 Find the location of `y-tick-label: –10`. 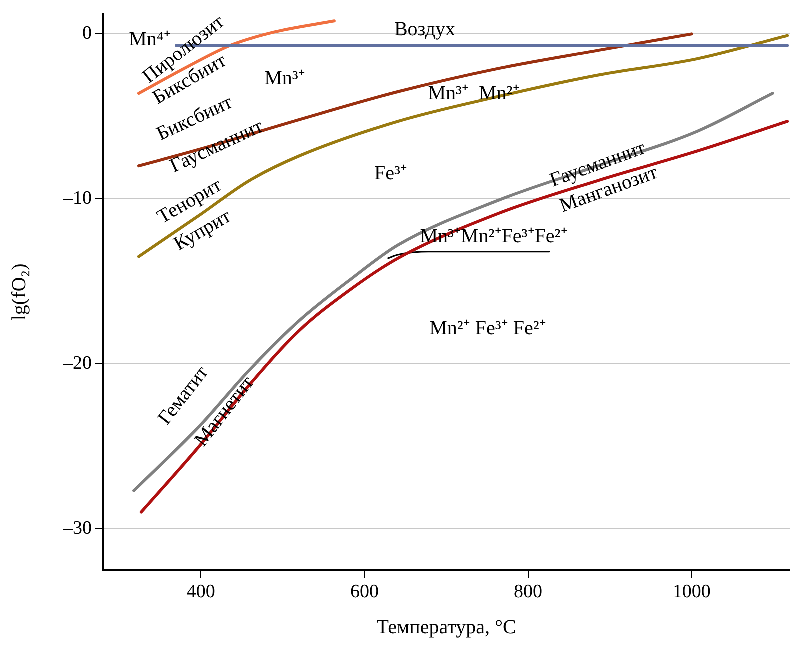

y-tick-label: –10 is located at coordinates (77, 199).